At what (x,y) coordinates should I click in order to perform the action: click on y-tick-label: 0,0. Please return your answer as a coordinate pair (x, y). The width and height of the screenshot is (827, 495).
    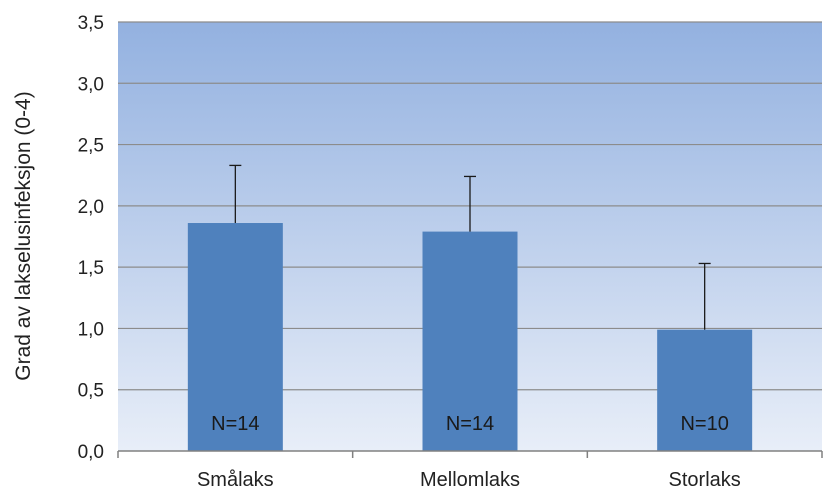
    Looking at the image, I should click on (91, 452).